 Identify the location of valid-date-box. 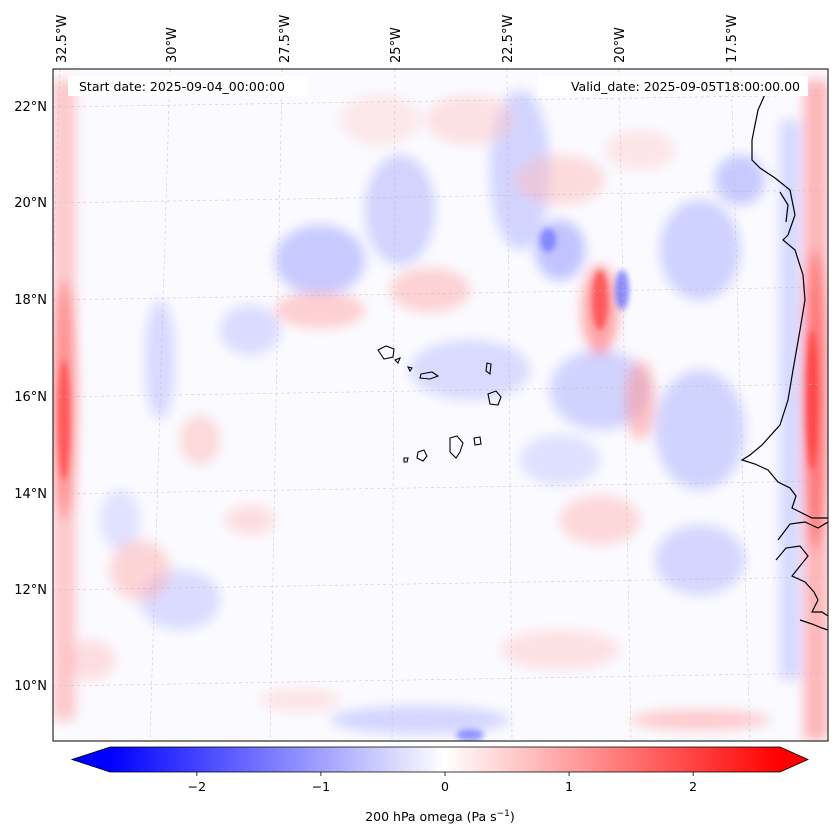
(673, 86).